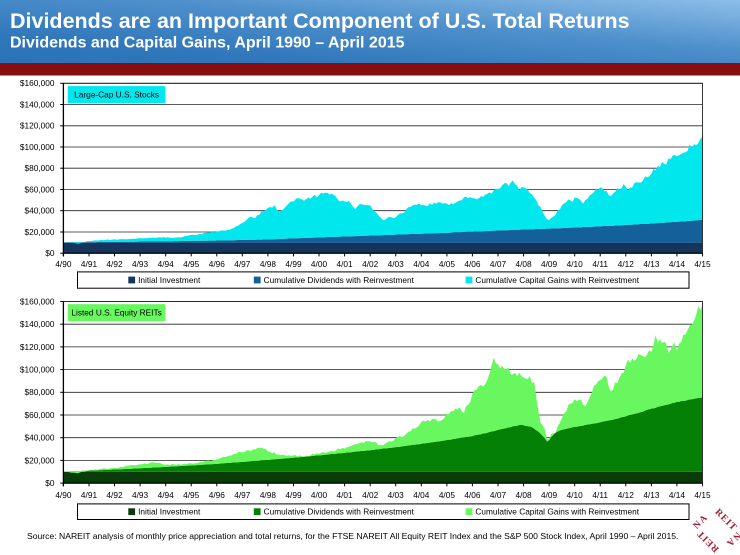 Image resolution: width=740 pixels, height=555 pixels. Describe the element at coordinates (116, 95) in the screenshot. I see `svg-text: Large-Cap U.S. Stocks` at that location.